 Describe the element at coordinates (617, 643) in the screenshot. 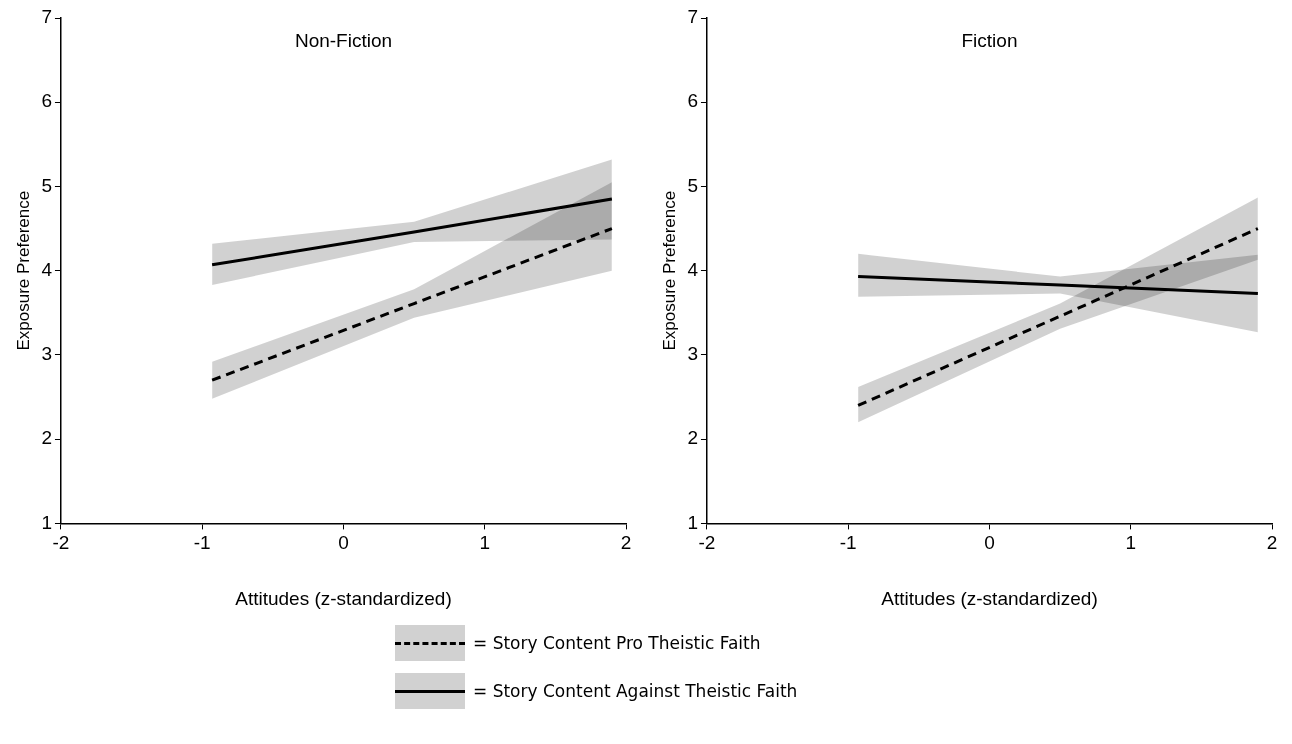

I see `legend-label: = Story Content Pro Theistic Faith` at that location.